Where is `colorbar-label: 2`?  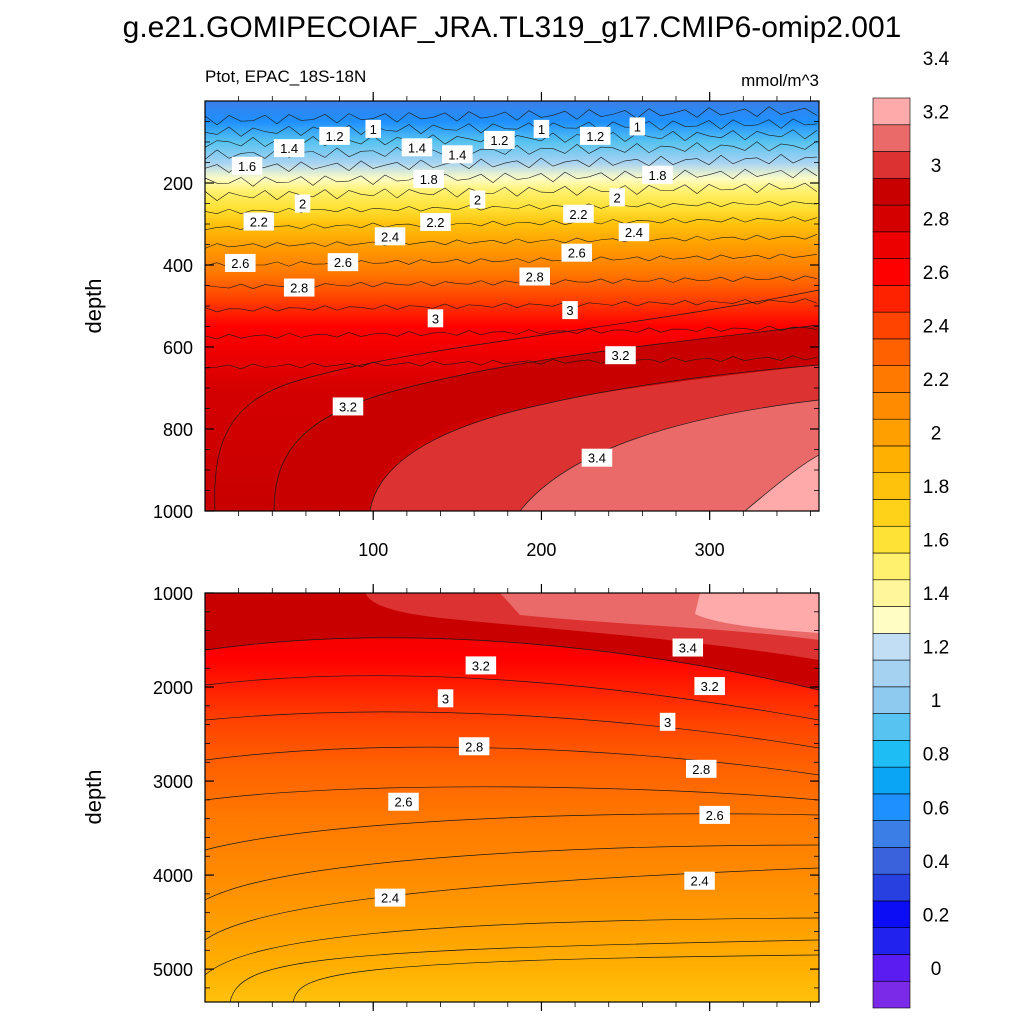 colorbar-label: 2 is located at coordinates (936, 434).